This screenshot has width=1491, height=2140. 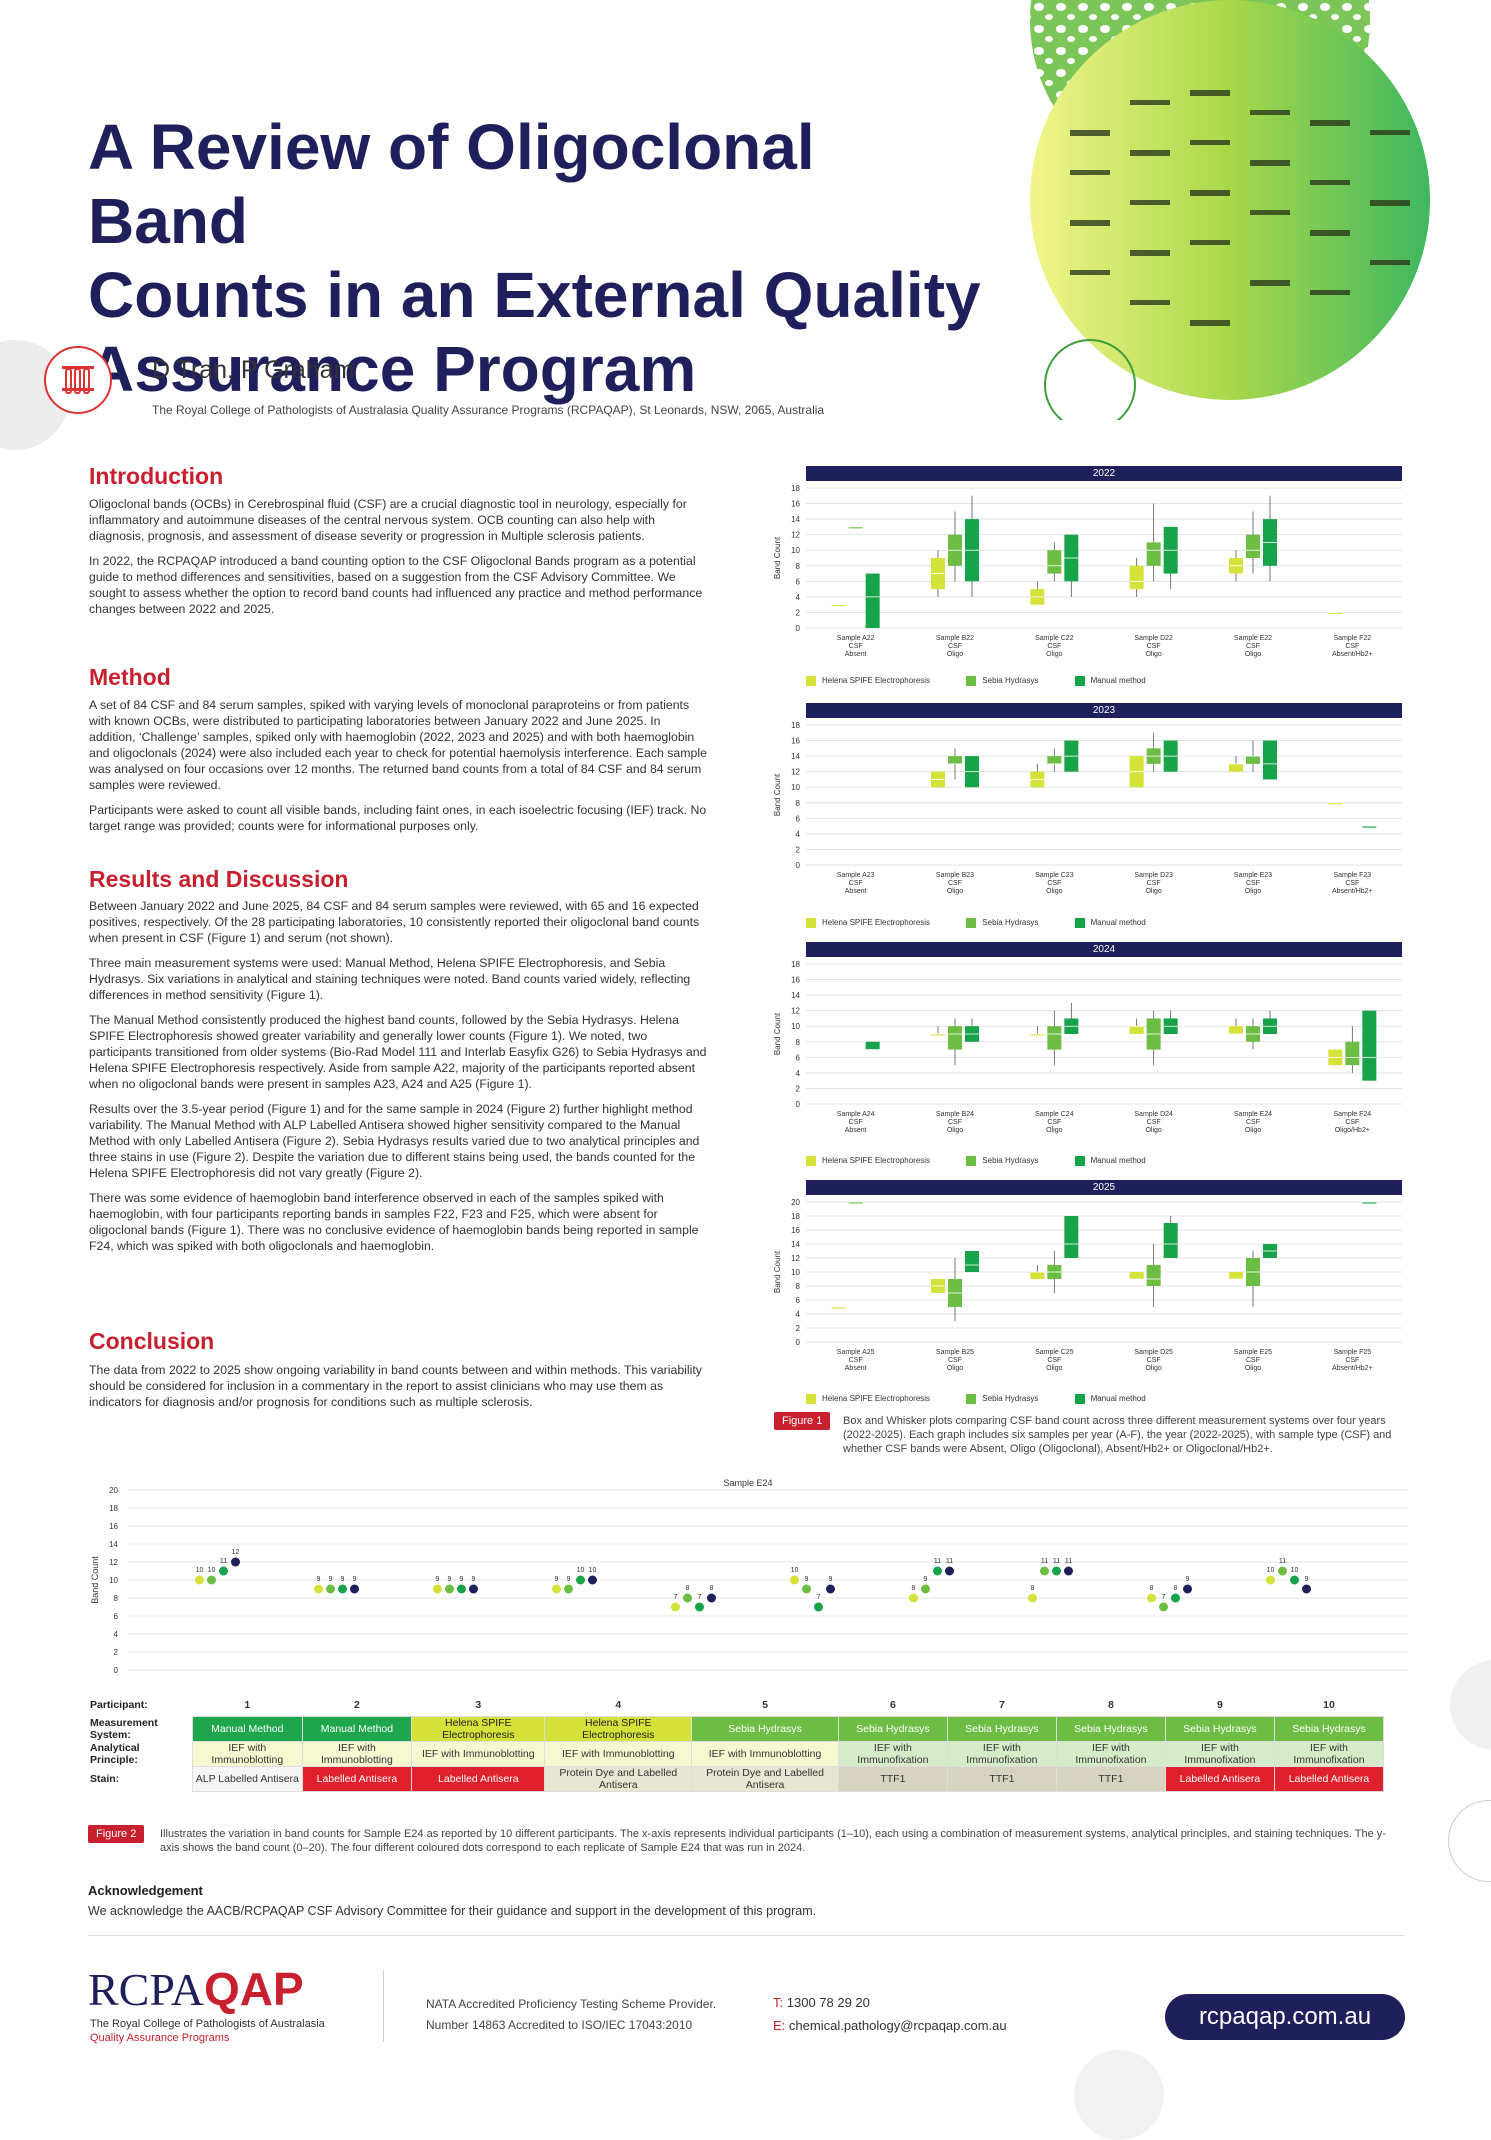 I want to click on participant-row-label: Participant:, so click(x=119, y=1705).